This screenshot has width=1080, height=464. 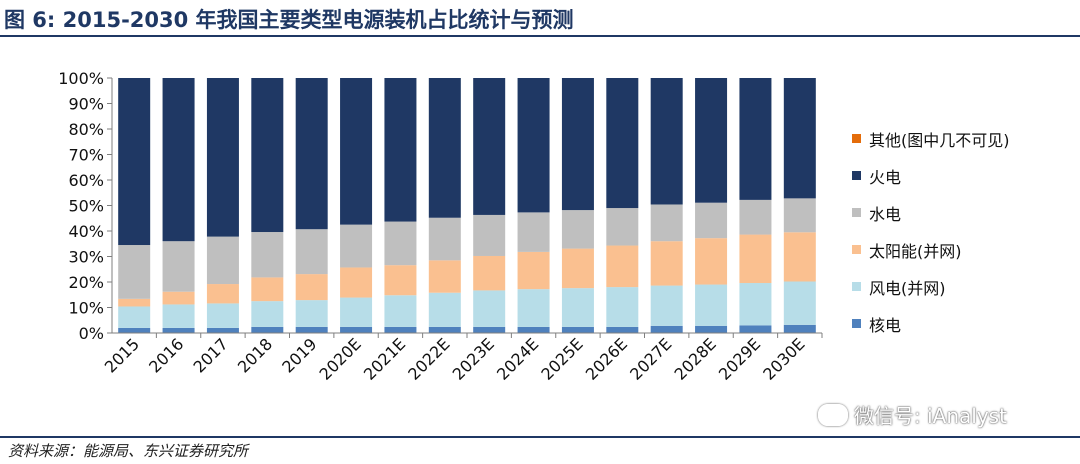 I want to click on y-tick-label: 10%, so click(x=86, y=308).